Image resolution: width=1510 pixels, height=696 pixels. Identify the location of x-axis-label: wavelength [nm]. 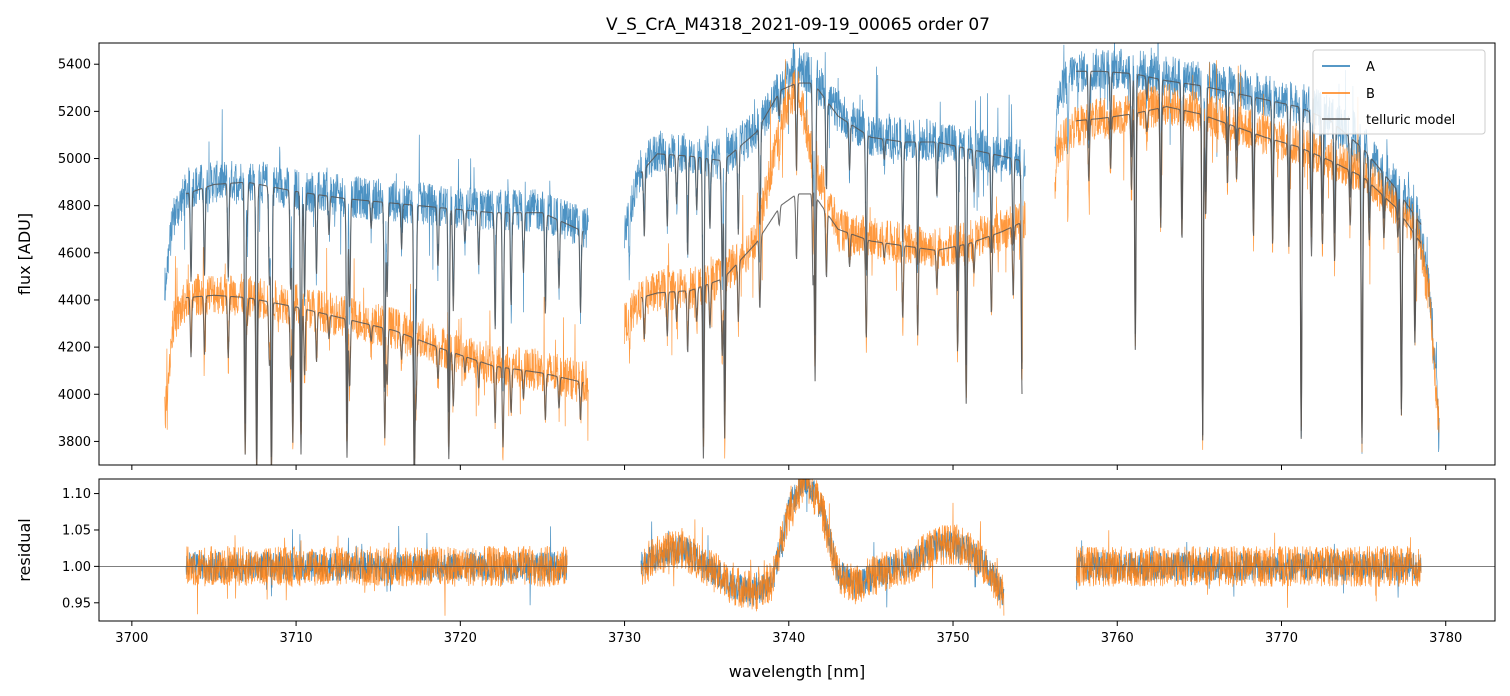
(797, 671).